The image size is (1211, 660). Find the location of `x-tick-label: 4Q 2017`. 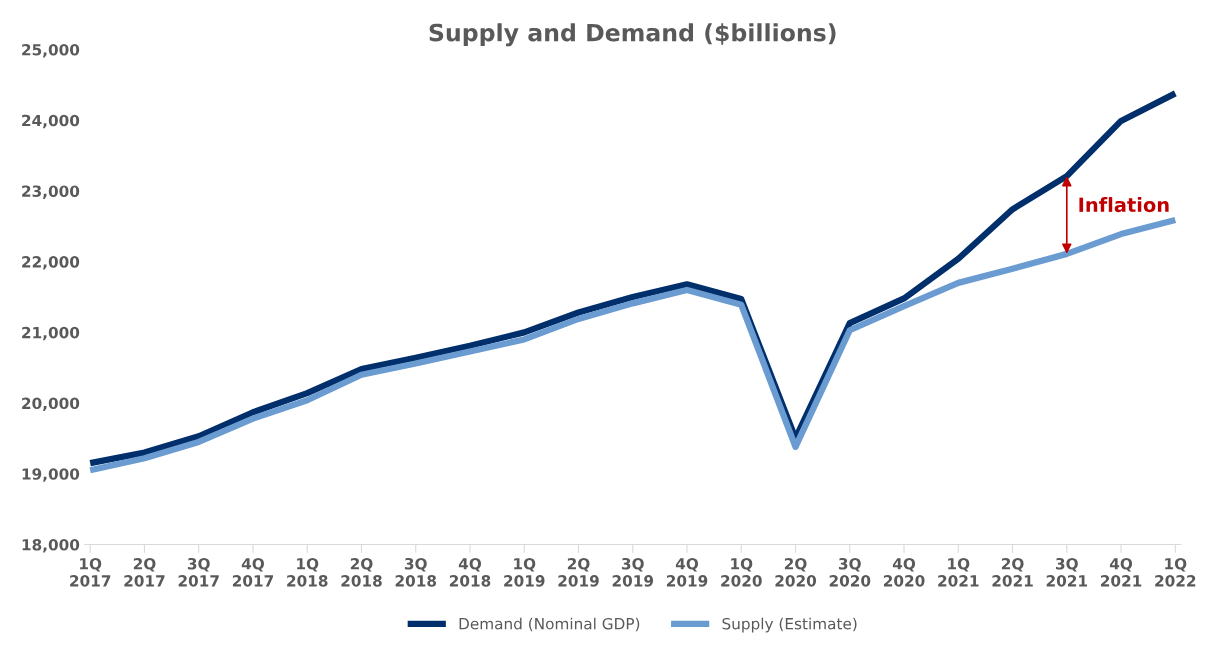

x-tick-label: 4Q 2017 is located at coordinates (253, 572).